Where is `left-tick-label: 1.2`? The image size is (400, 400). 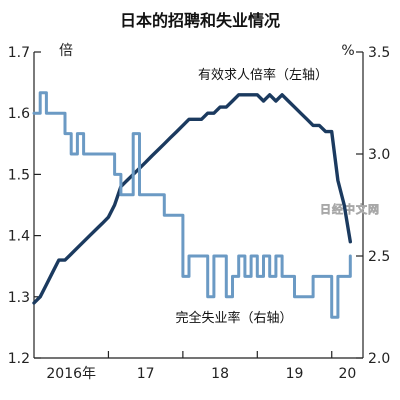
left-tick-label: 1.2 is located at coordinates (19, 359).